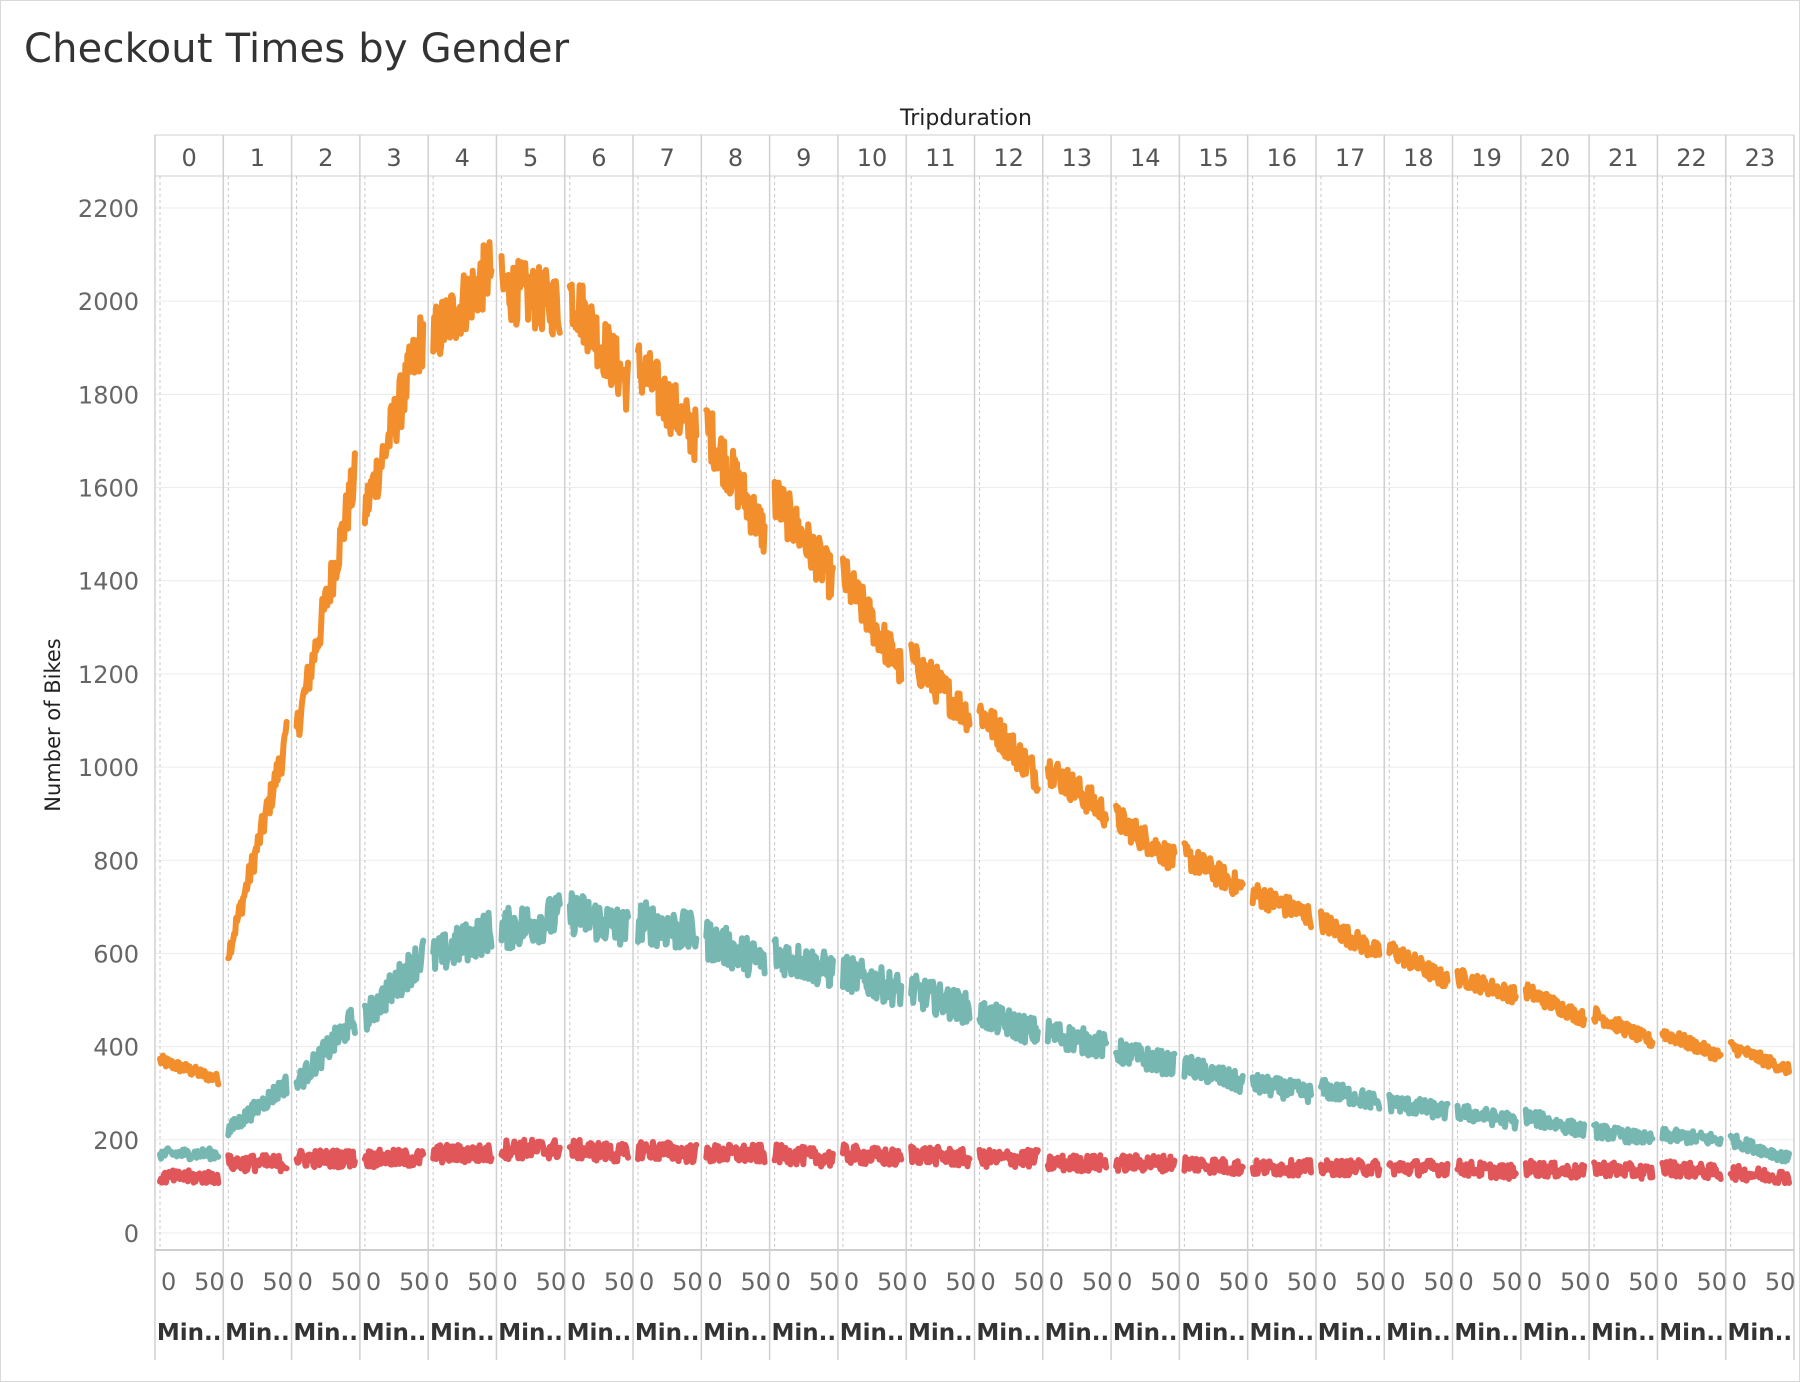 The image size is (1800, 1382). I want to click on y-tick-label: 1600, so click(108, 489).